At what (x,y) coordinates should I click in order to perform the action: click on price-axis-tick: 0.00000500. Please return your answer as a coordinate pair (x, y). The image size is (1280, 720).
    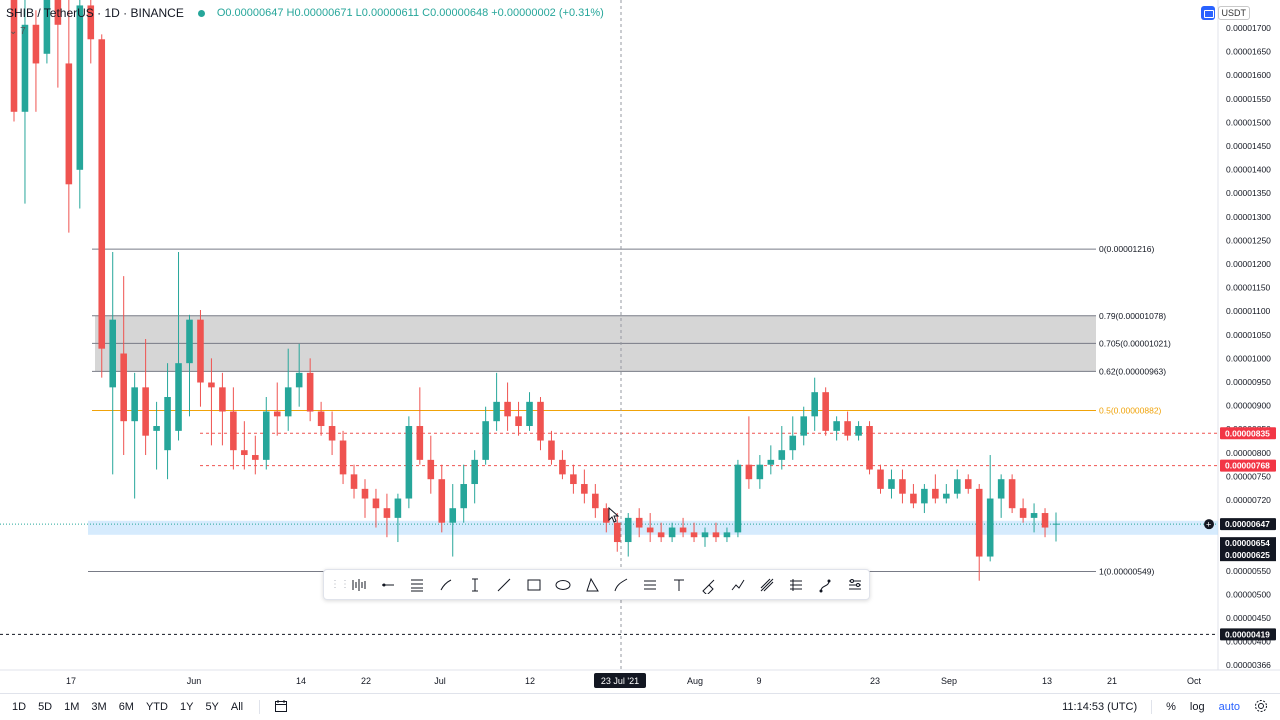
    Looking at the image, I should click on (1248, 594).